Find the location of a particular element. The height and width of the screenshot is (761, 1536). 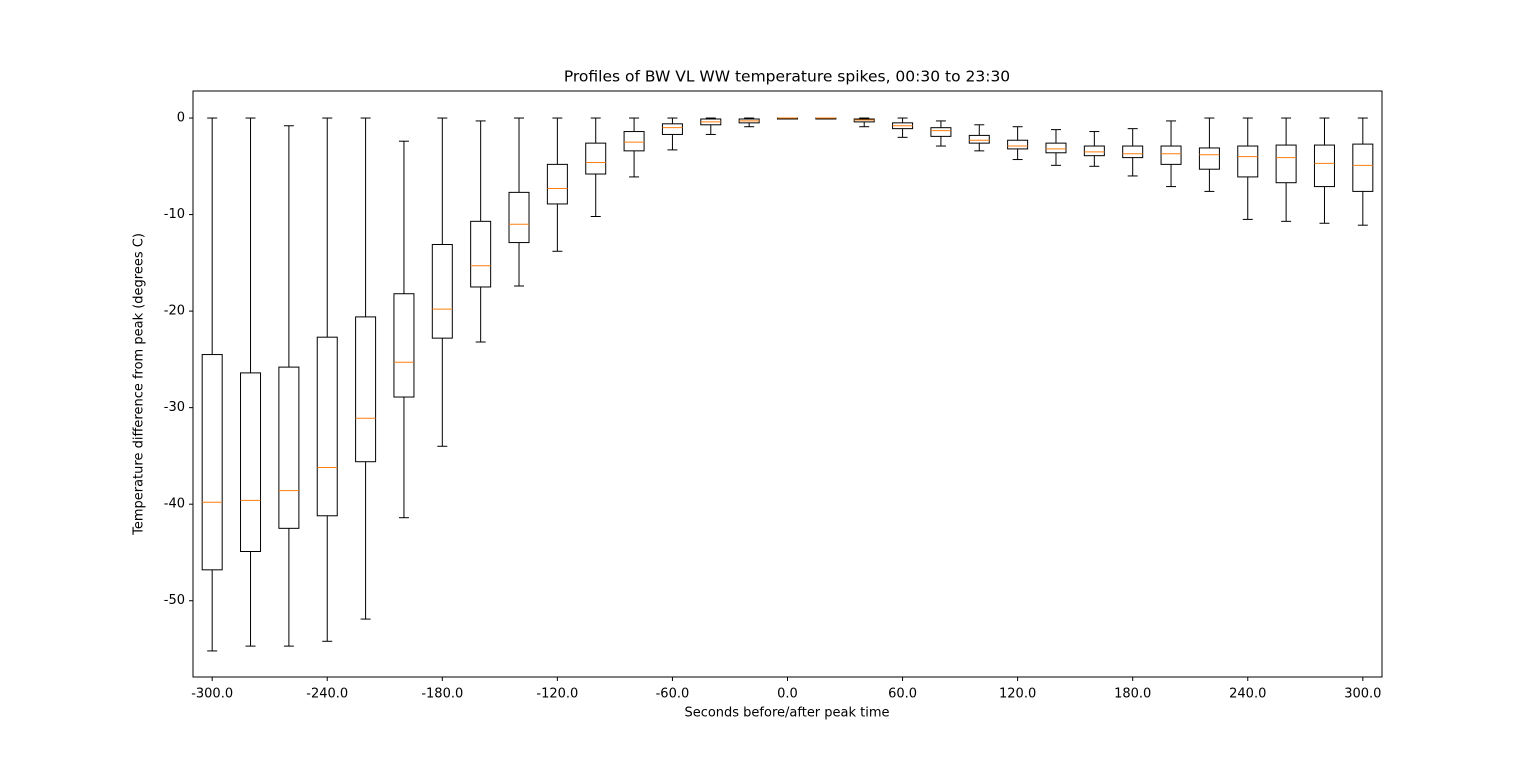

y-tick-label: 0 is located at coordinates (181, 118).